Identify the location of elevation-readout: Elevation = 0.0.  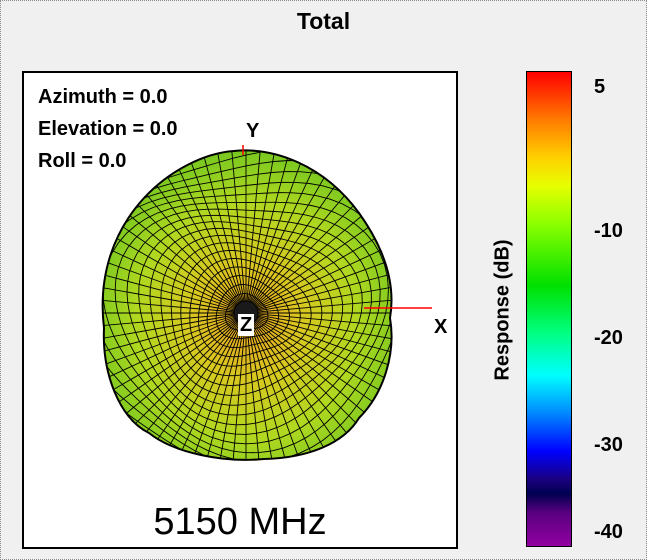
(108, 129).